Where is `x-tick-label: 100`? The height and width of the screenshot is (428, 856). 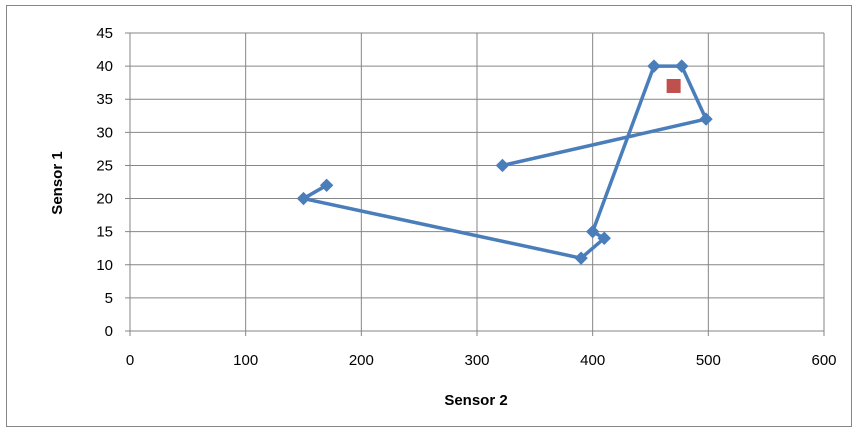 x-tick-label: 100 is located at coordinates (245, 360).